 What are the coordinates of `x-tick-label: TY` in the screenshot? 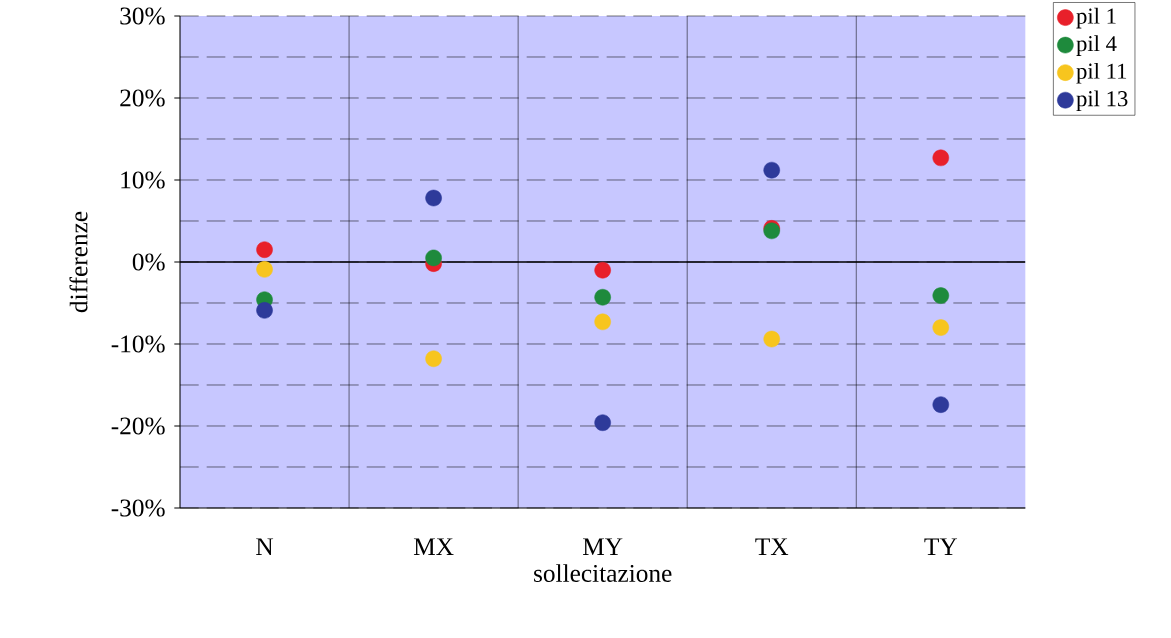 It's located at (941, 546).